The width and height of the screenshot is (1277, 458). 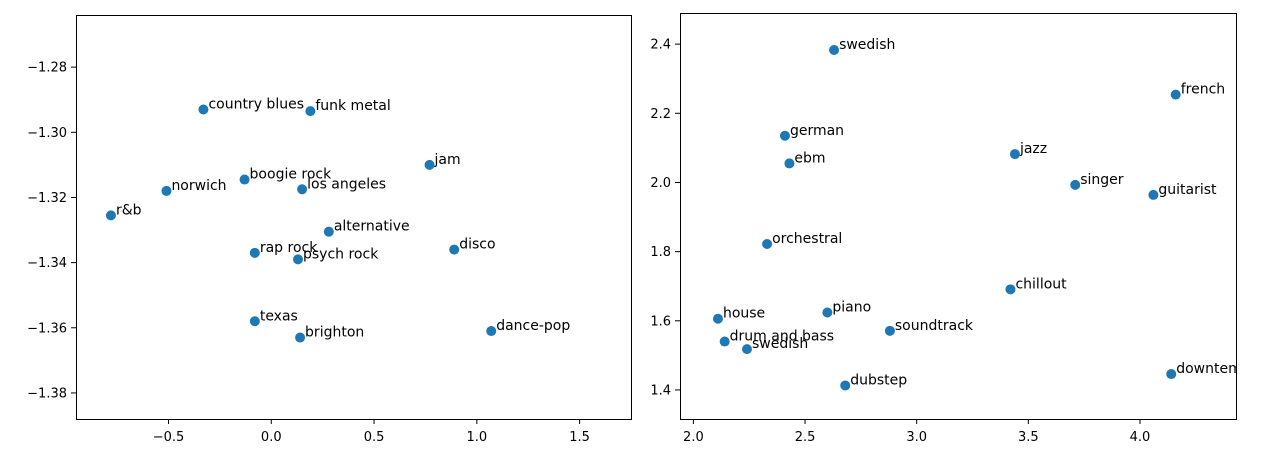 What do you see at coordinates (372, 227) in the screenshot?
I see `data-point-label: alternative` at bounding box center [372, 227].